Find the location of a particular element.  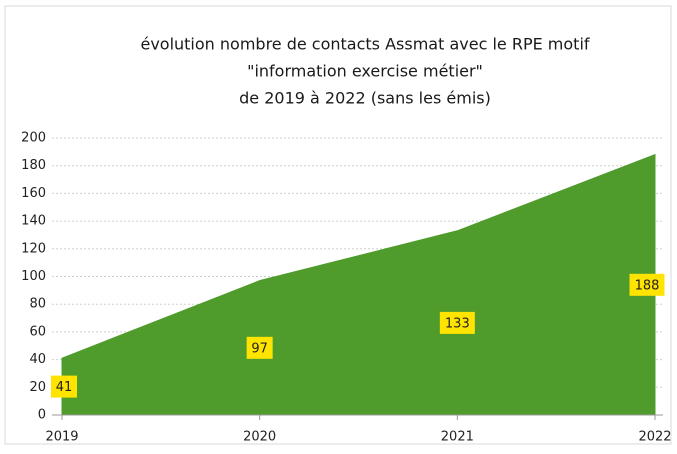

y-tick-label: 100 is located at coordinates (33, 276).